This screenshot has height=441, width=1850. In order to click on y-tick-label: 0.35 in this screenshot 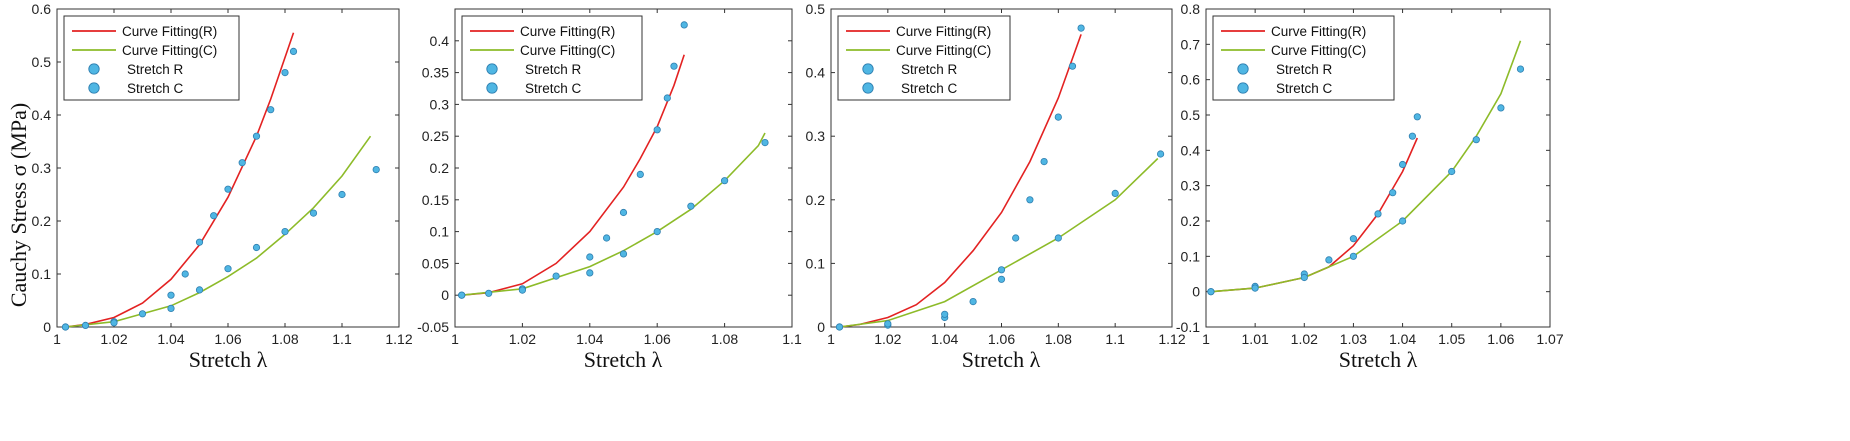, I will do `click(435, 73)`.